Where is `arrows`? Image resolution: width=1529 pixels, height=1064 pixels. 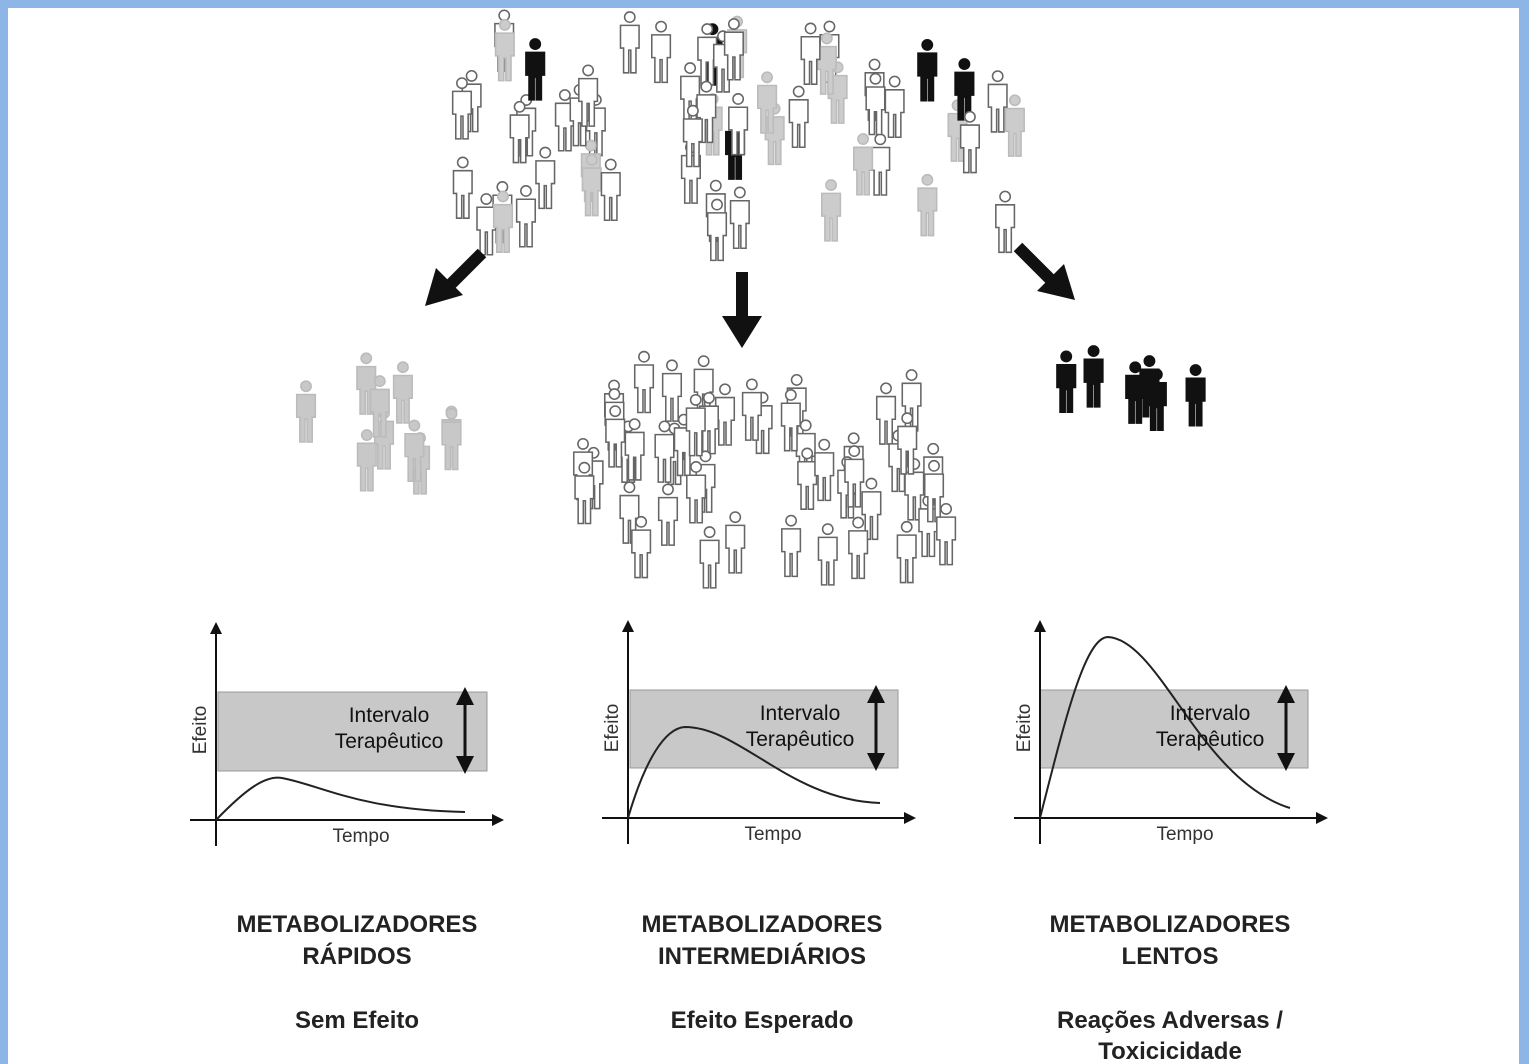 arrows is located at coordinates (750, 295).